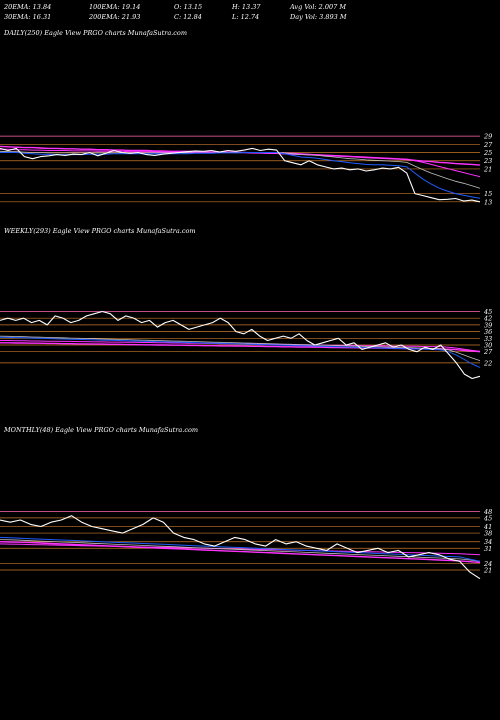  I want to click on ema-long-line, so click(240, 549).